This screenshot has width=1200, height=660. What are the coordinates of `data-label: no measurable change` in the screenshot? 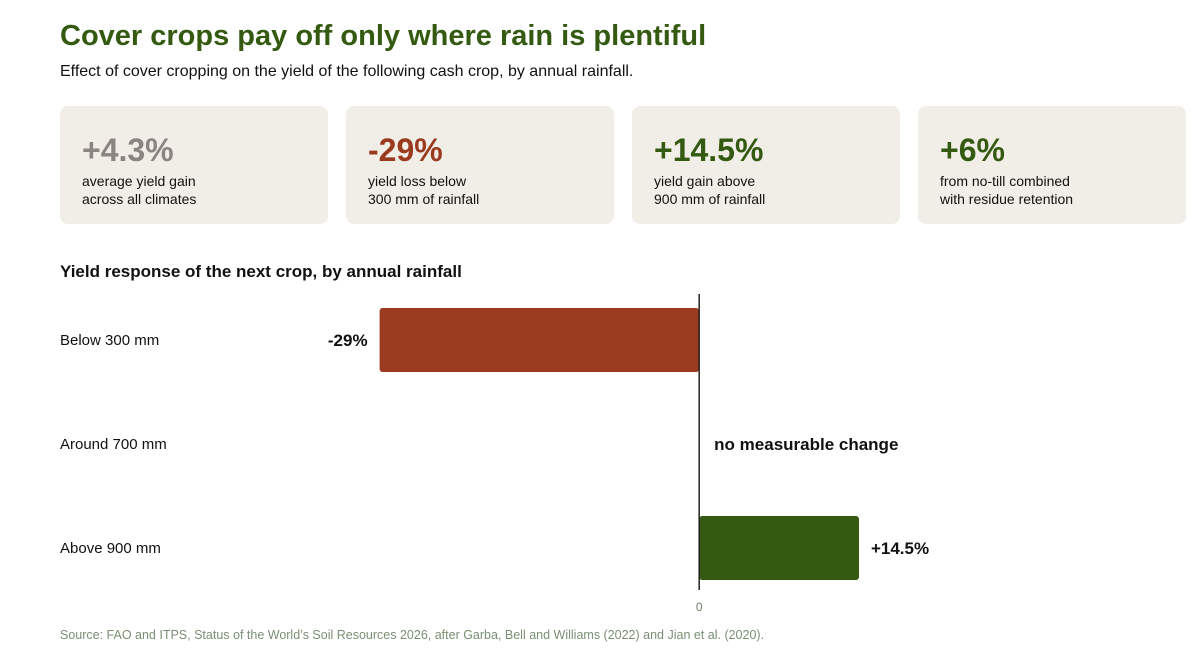 It's located at (806, 444).